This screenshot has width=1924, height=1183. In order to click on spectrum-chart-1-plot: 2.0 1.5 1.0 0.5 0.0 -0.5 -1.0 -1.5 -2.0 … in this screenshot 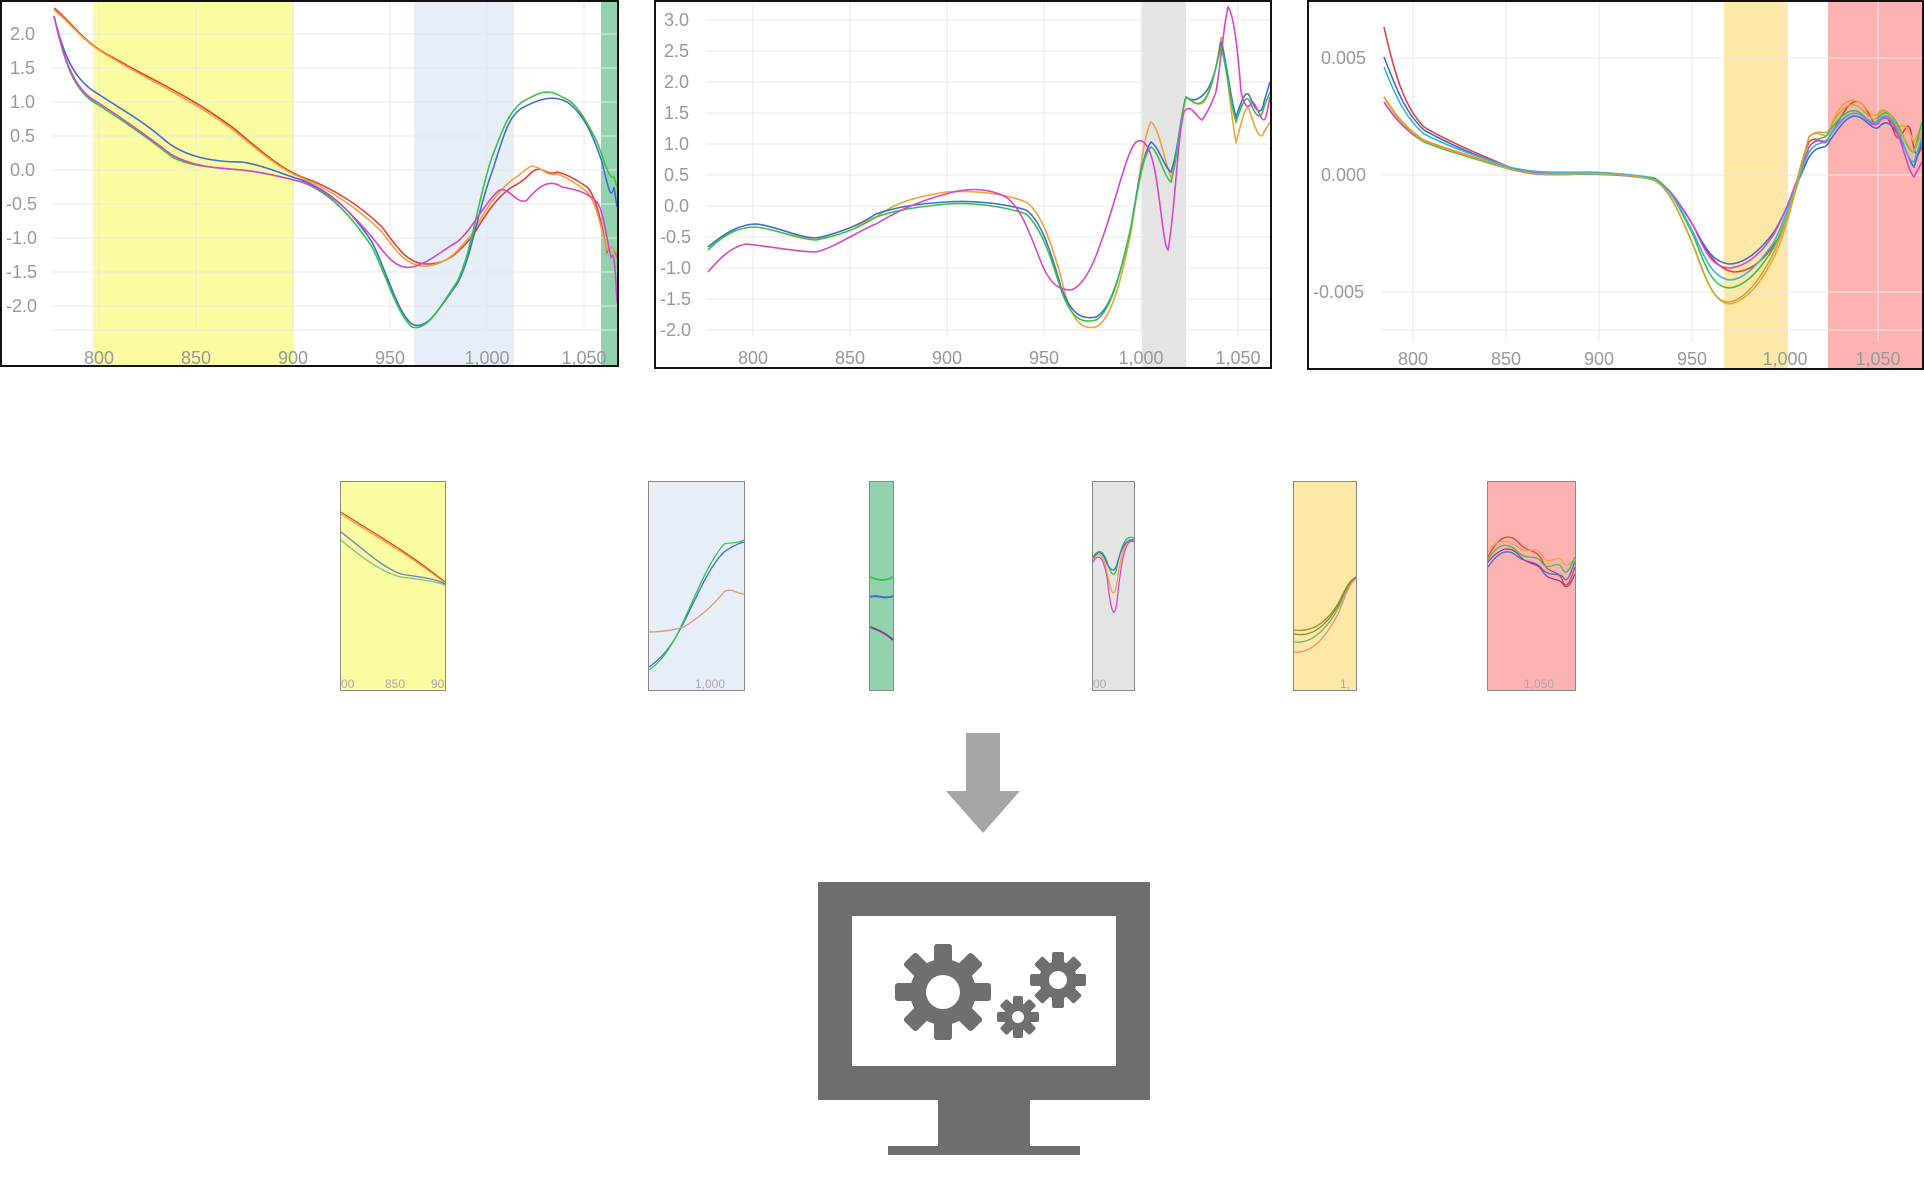, I will do `click(311, 183)`.